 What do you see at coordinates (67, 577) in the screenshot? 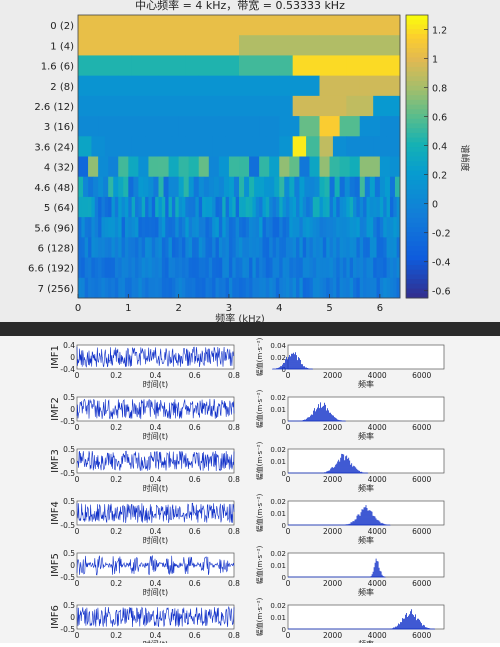
I see `time-y-tick-label: -0.5` at bounding box center [67, 577].